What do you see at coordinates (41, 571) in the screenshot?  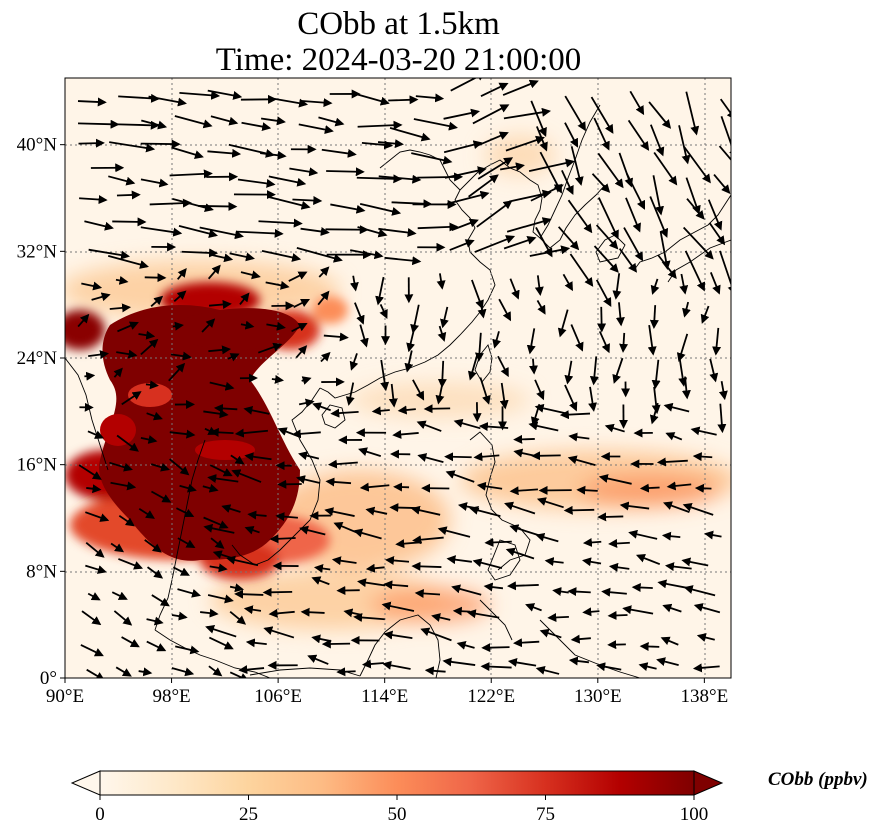 I see `lat-tick-label: 8°N` at bounding box center [41, 571].